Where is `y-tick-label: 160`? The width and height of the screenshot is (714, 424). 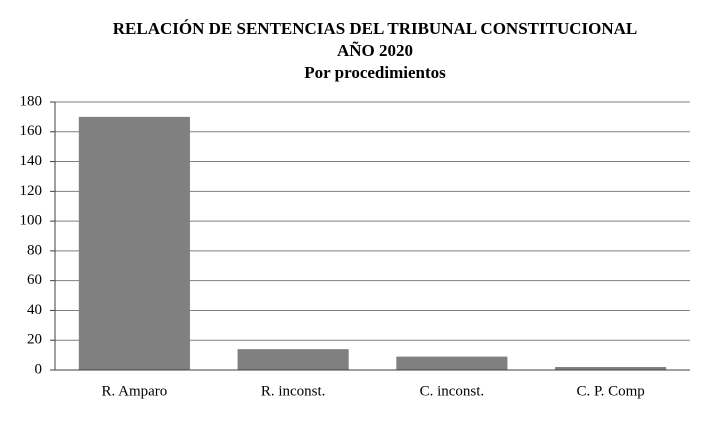
y-tick-label: 160 is located at coordinates (31, 131).